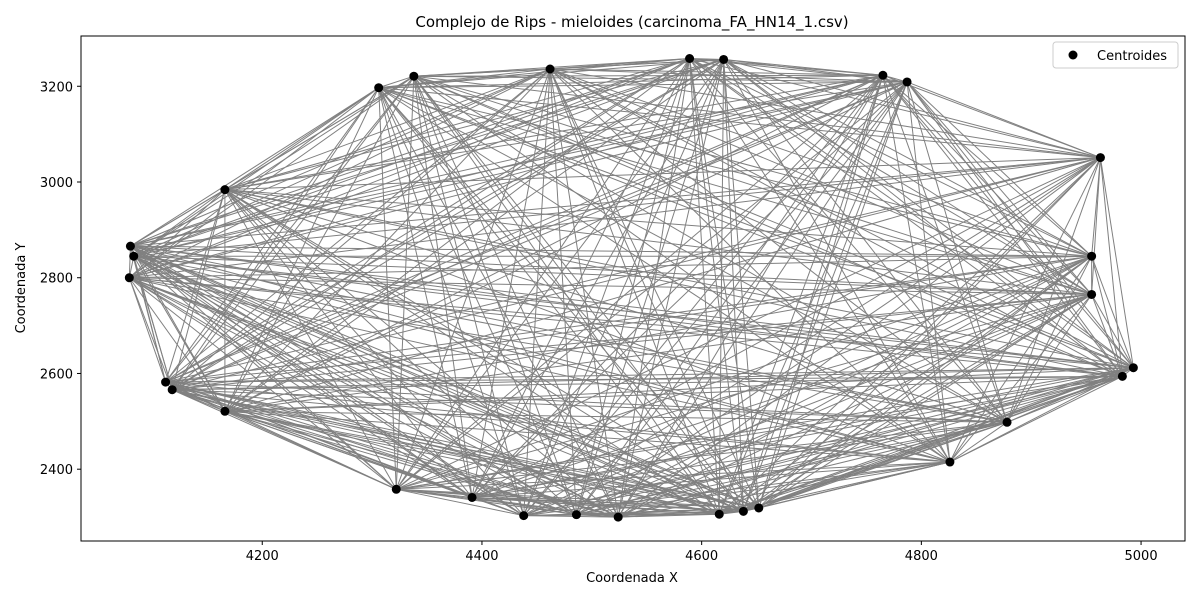 Image resolution: width=1200 pixels, height=604 pixels. What do you see at coordinates (921, 556) in the screenshot?
I see `x-tick-label: 4800` at bounding box center [921, 556].